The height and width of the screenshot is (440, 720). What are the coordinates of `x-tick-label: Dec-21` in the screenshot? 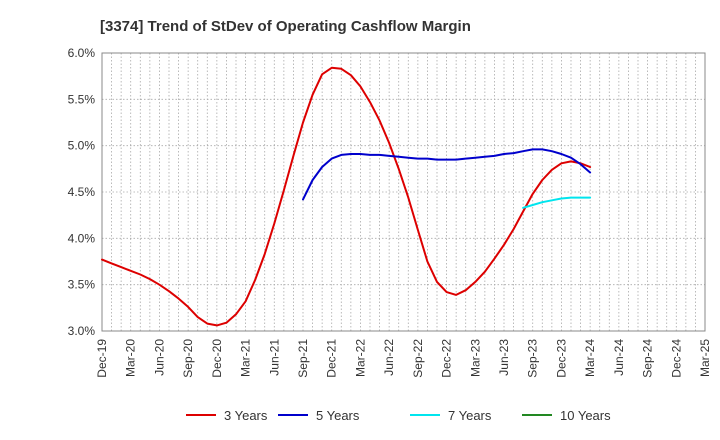 It's located at (332, 358).